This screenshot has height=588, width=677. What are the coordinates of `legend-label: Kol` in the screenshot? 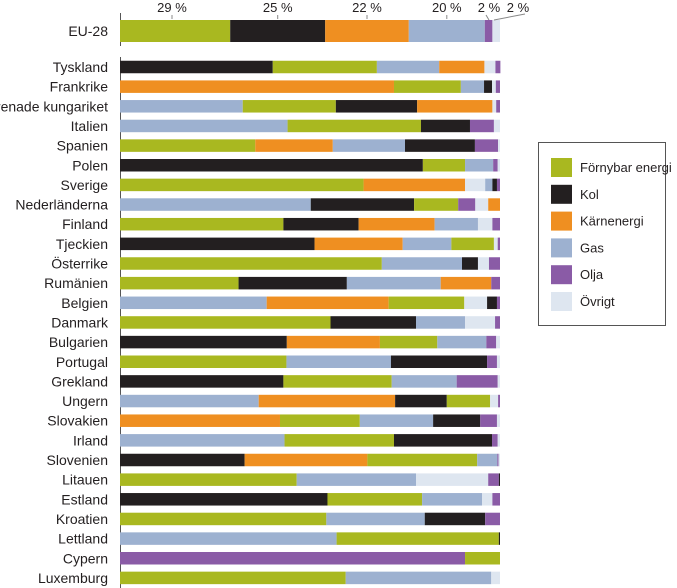 It's located at (589, 194).